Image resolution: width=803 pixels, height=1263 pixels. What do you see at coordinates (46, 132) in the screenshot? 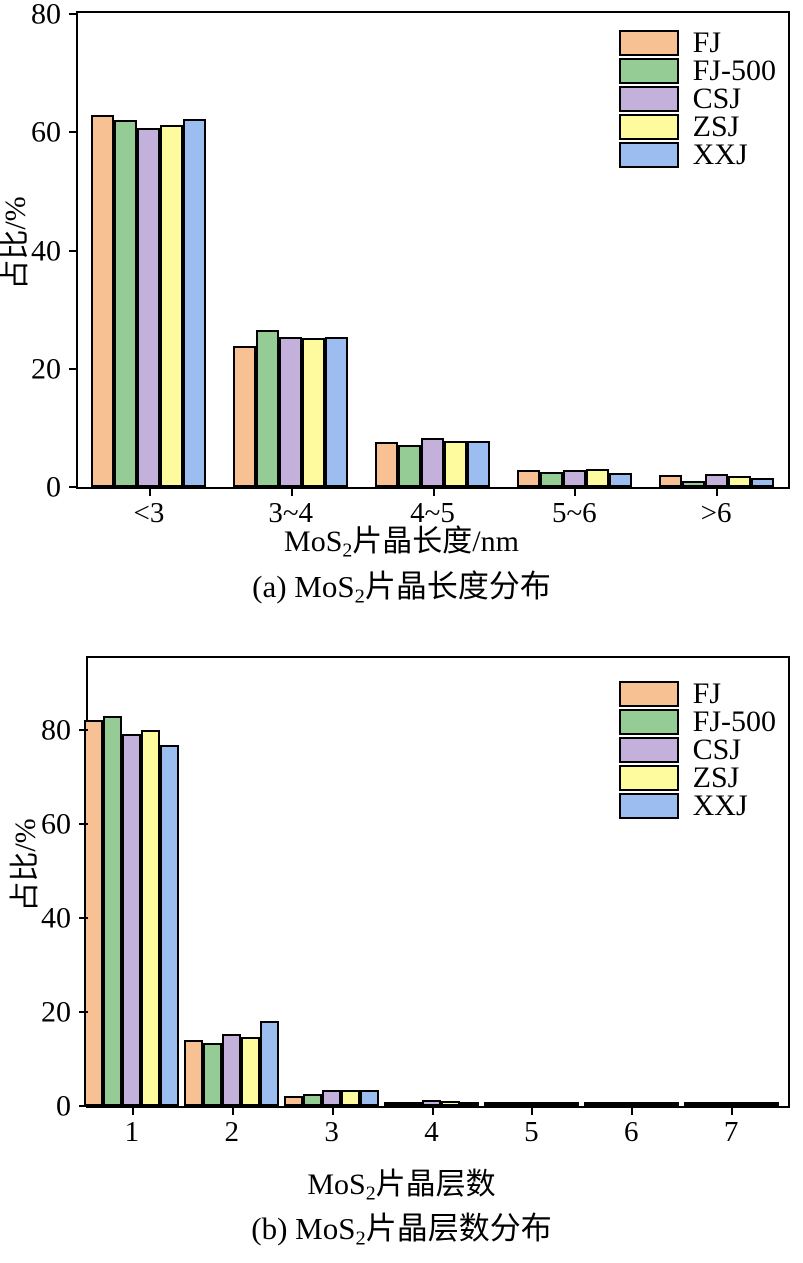
I see `y-tick-label-a-60: 60` at bounding box center [46, 132].